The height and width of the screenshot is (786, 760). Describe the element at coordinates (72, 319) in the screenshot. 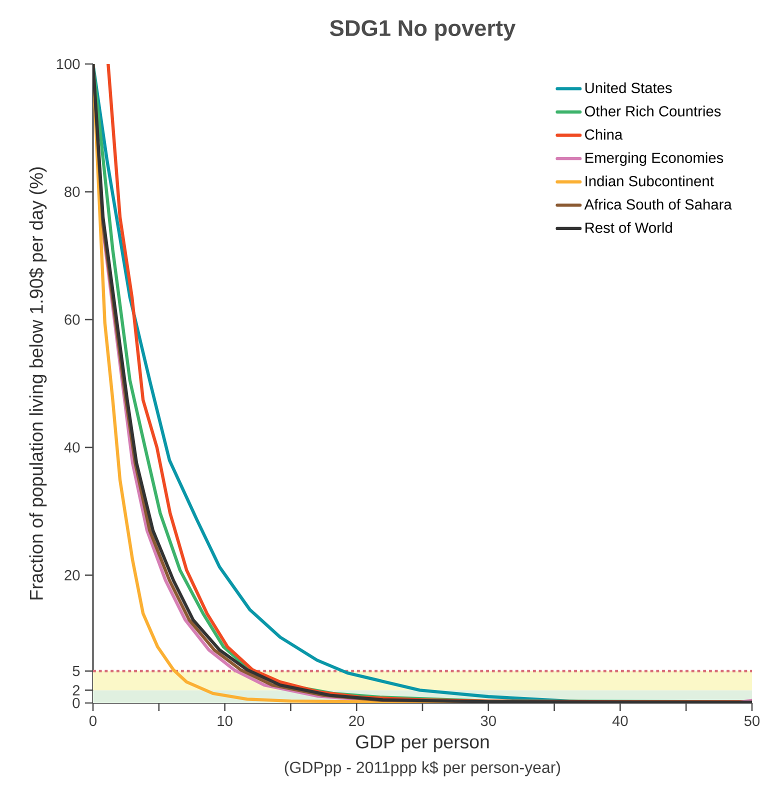

I see `y-tick-label: 60` at that location.